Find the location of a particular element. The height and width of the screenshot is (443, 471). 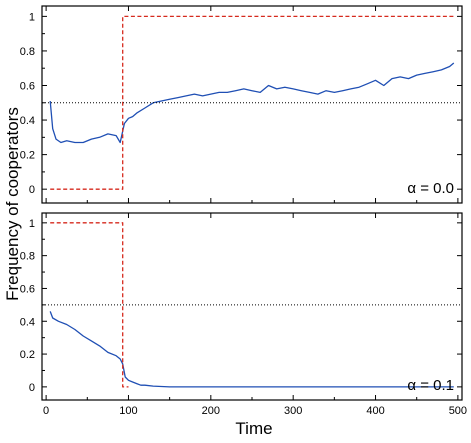

x-tick-label: 0 is located at coordinates (46, 411).